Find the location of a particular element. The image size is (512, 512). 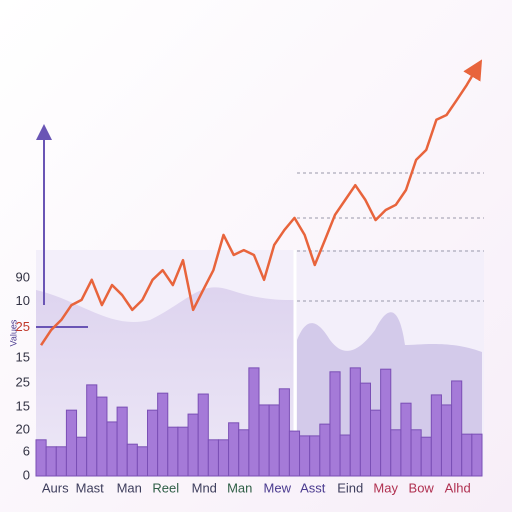

x-tick-label: Reel is located at coordinates (165, 487).